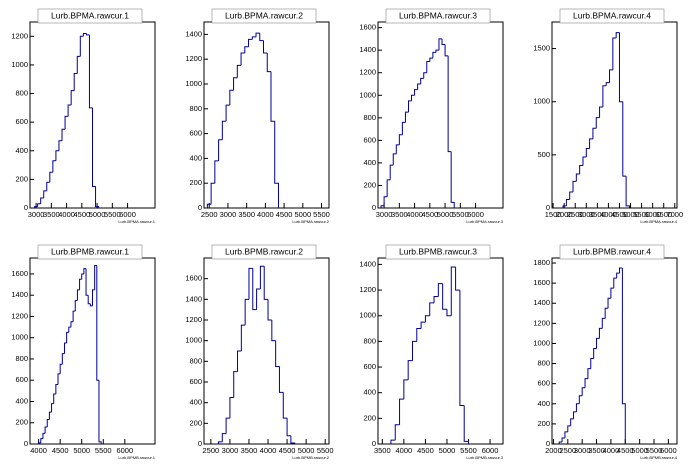 Image resolution: width=696 pixels, height=472 pixels. What do you see at coordinates (484, 221) in the screenshot?
I see `x-axis-title: Lurb.BPMA.rawcur.3` at bounding box center [484, 221].